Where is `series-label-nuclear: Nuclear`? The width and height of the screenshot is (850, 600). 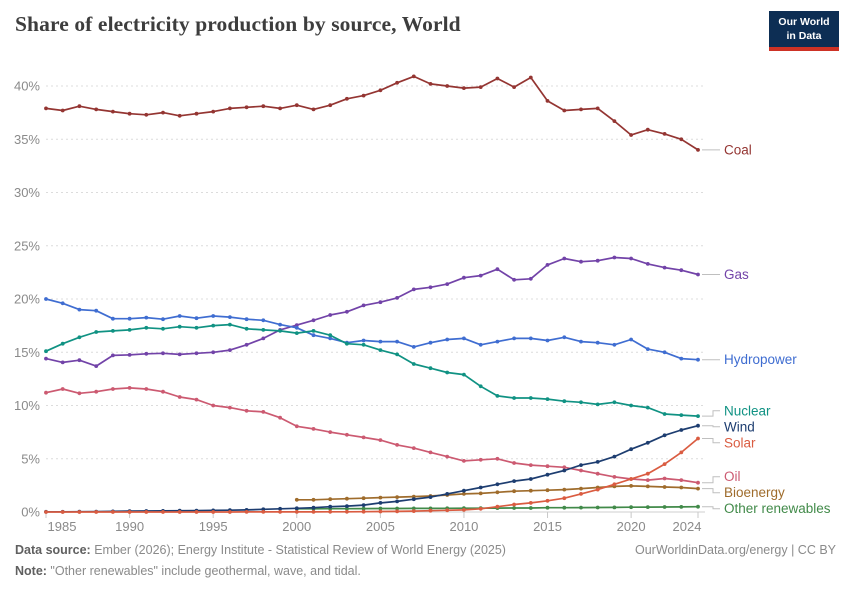 series-label-nuclear: Nuclear is located at coordinates (736, 410).